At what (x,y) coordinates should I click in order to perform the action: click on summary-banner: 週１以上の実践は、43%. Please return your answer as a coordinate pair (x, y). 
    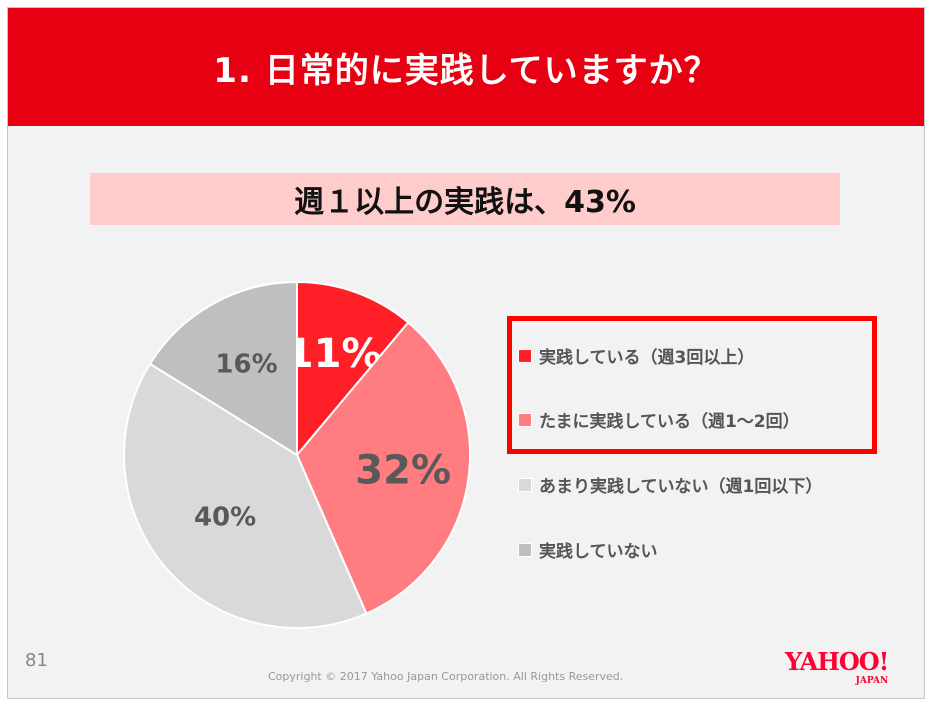
    Looking at the image, I should click on (465, 199).